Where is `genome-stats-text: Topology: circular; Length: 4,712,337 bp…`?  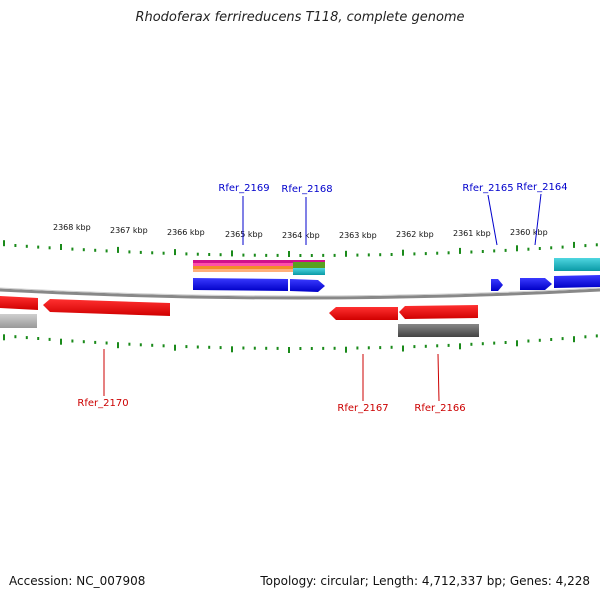
genome-stats-text: Topology: circular; Length: 4,712,337 bp… is located at coordinates (425, 581).